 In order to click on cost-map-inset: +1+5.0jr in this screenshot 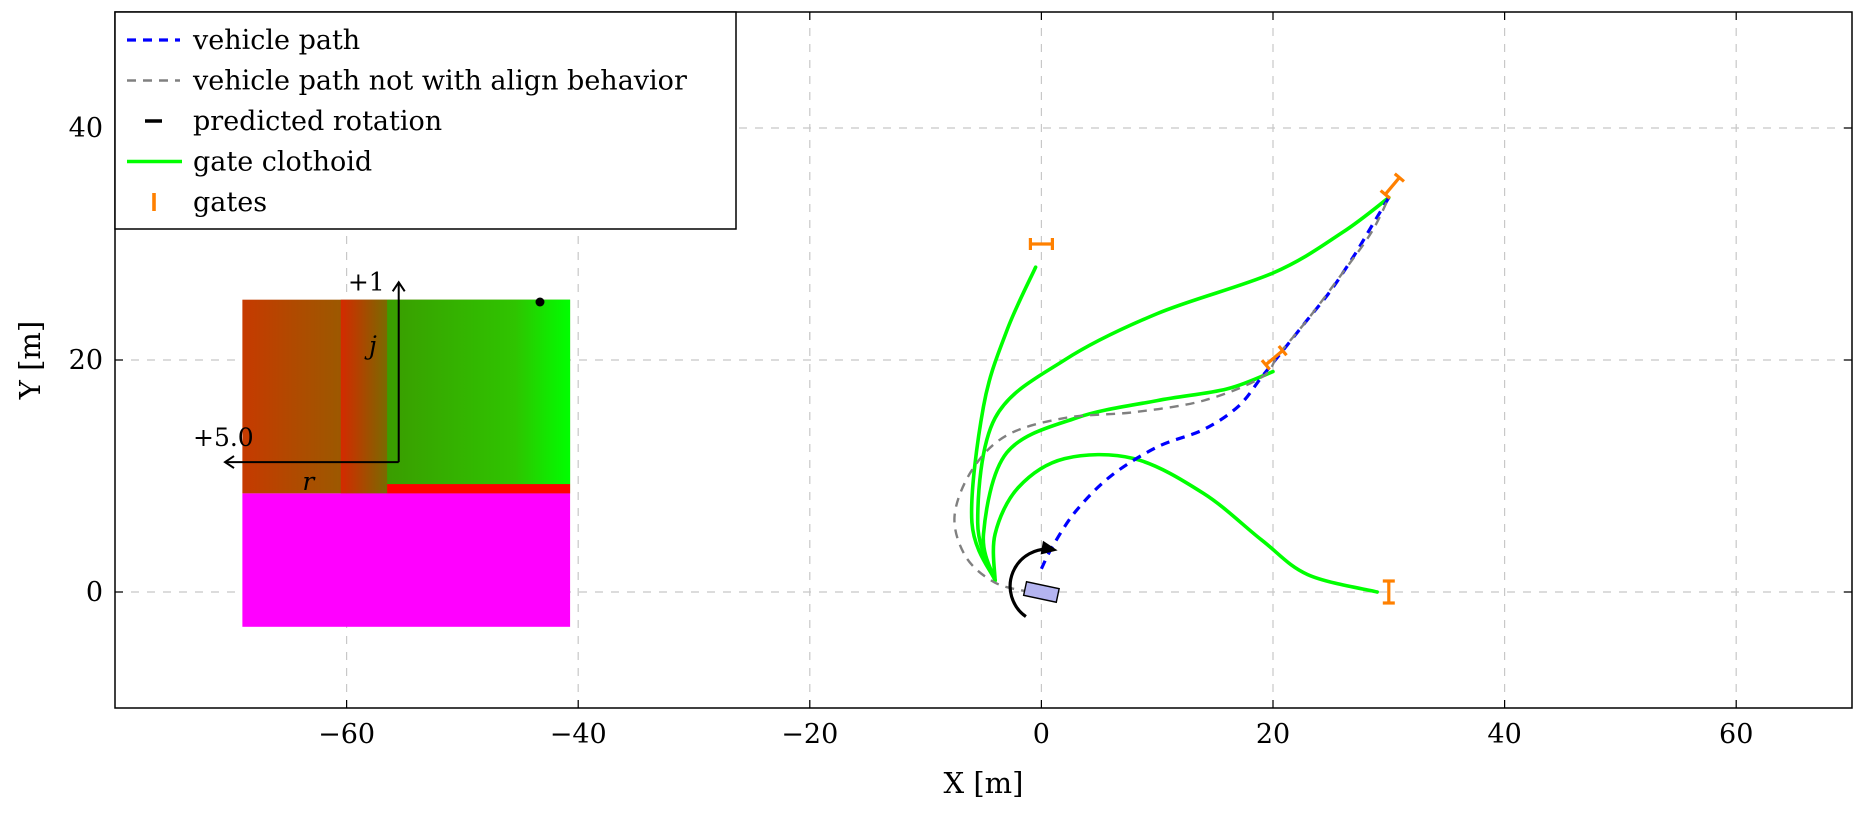, I will do `click(382, 447)`.